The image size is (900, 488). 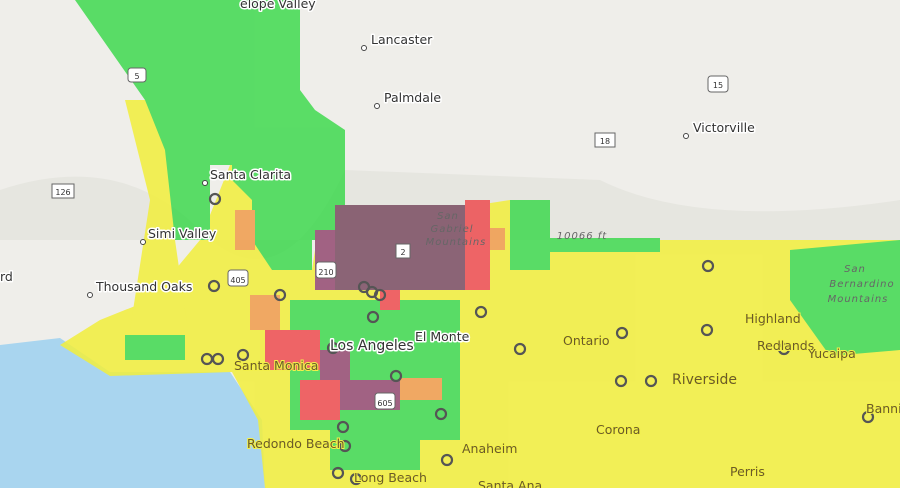 What do you see at coordinates (412, 97) in the screenshot?
I see `place-label: Palmdale` at bounding box center [412, 97].